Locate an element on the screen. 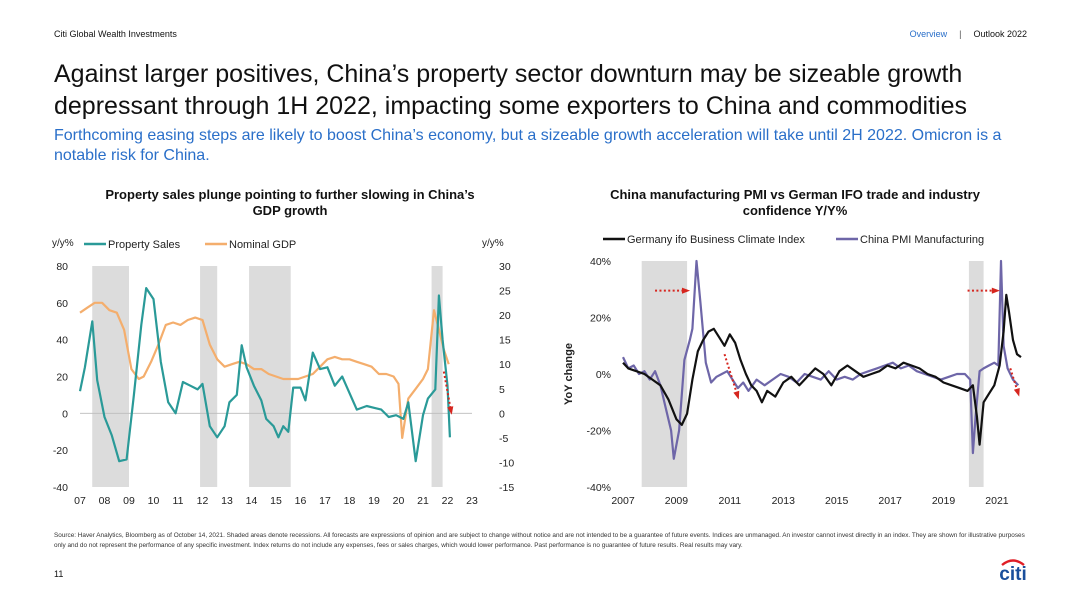 The width and height of the screenshot is (1080, 607). chart1-x-tick-label: 13 is located at coordinates (227, 501).